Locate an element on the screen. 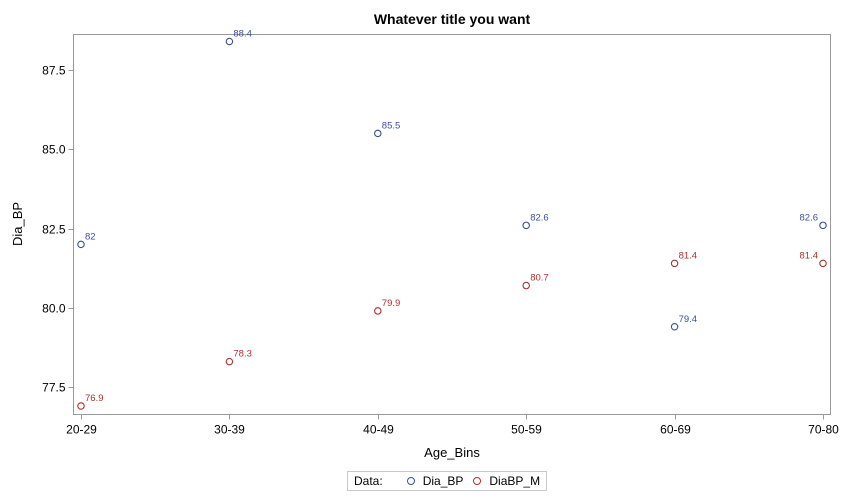  x-axis-label: Age_Bins is located at coordinates (452, 452).